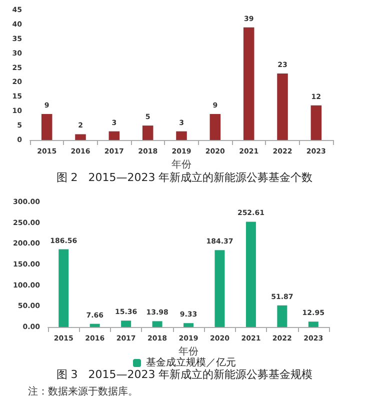 Image resolution: width=369 pixels, height=399 pixels. What do you see at coordinates (83, 392) in the screenshot?
I see `text: 注：数据来源于数据库。` at bounding box center [83, 392].